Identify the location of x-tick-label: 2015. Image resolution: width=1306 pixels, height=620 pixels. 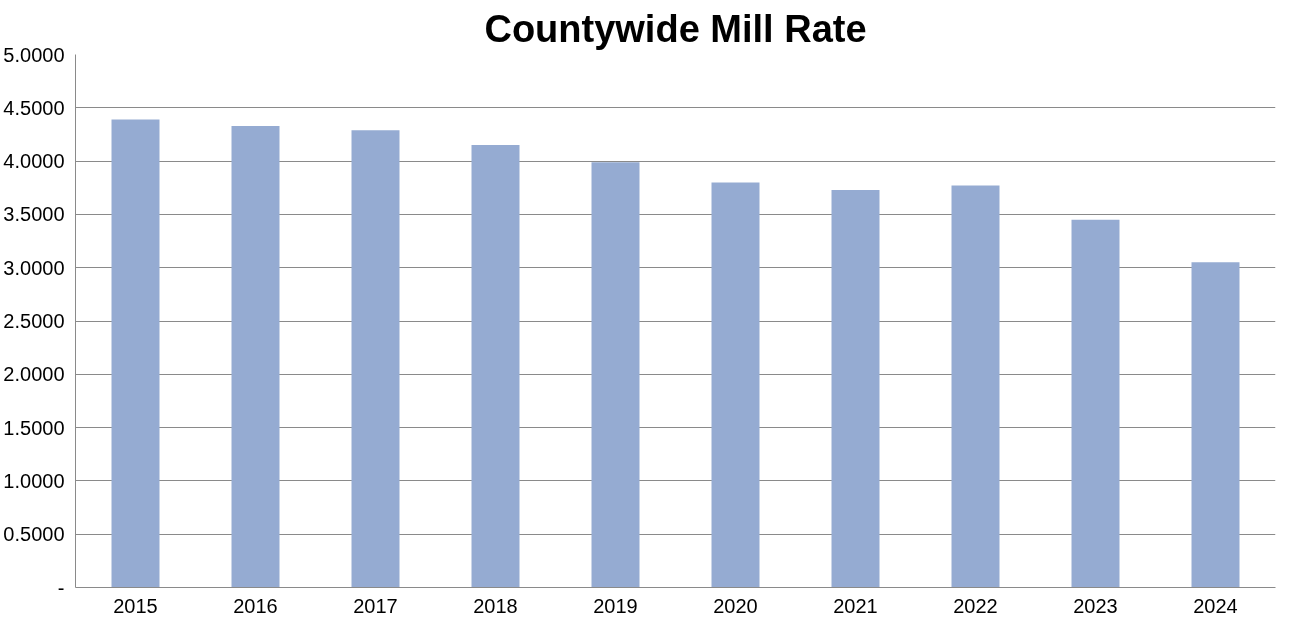
(135, 605).